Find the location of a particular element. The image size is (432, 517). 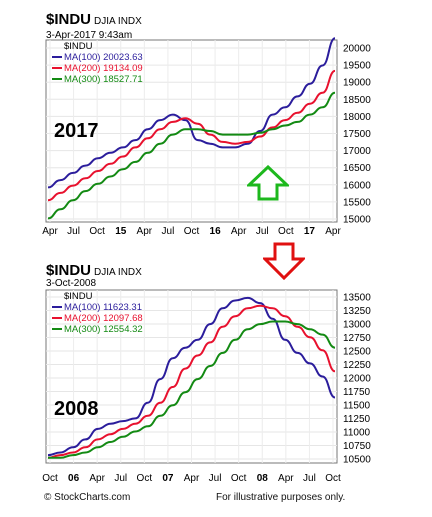

y-tick-label: 18000 is located at coordinates (357, 117).